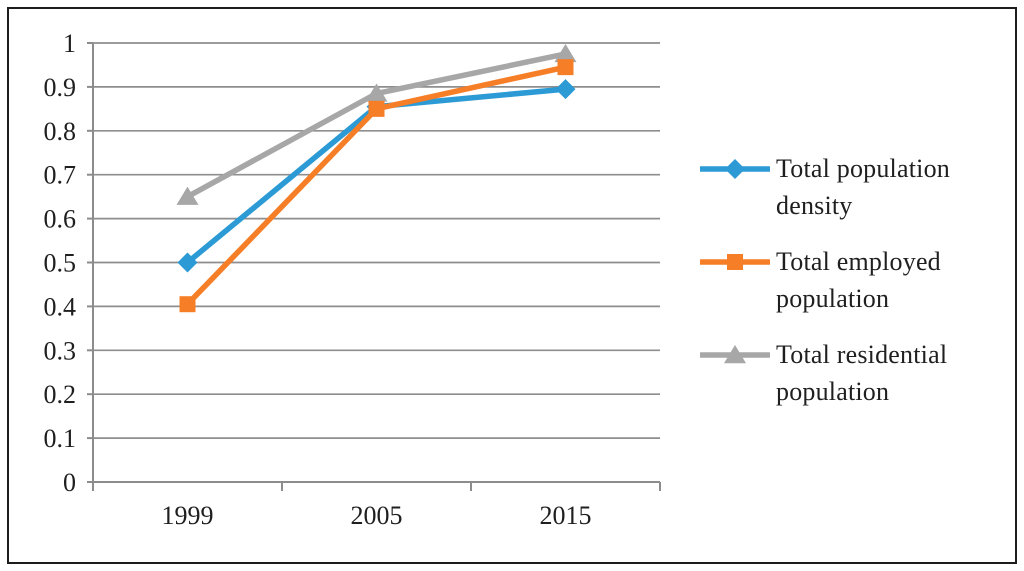 This screenshot has height=571, width=1024. Describe the element at coordinates (60, 438) in the screenshot. I see `y-tick-label: 0.1` at that location.